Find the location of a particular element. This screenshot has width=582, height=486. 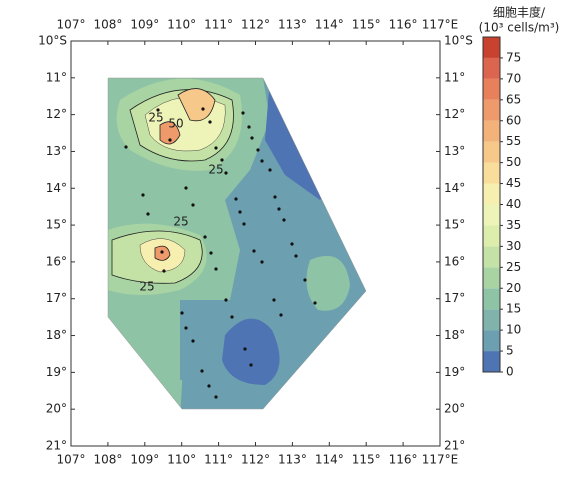

colorbar-tick-label: 20 is located at coordinates (513, 288).